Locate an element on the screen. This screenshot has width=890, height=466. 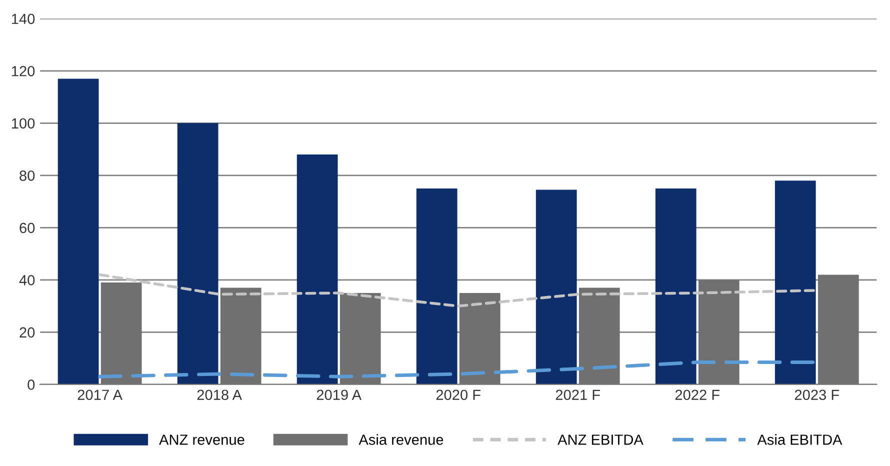
x-tick-label: 2017 A is located at coordinates (100, 395).